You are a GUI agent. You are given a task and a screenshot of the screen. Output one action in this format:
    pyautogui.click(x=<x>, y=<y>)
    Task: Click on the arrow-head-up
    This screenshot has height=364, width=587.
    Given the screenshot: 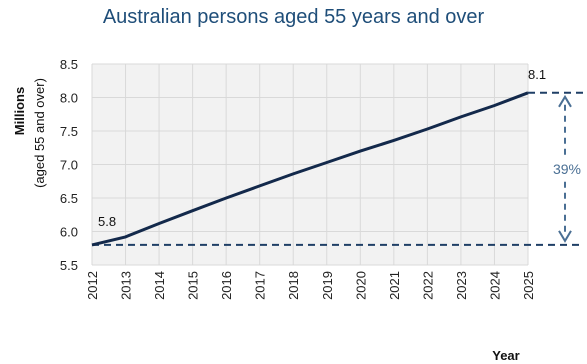 What is the action you would take?
    pyautogui.click(x=565, y=101)
    